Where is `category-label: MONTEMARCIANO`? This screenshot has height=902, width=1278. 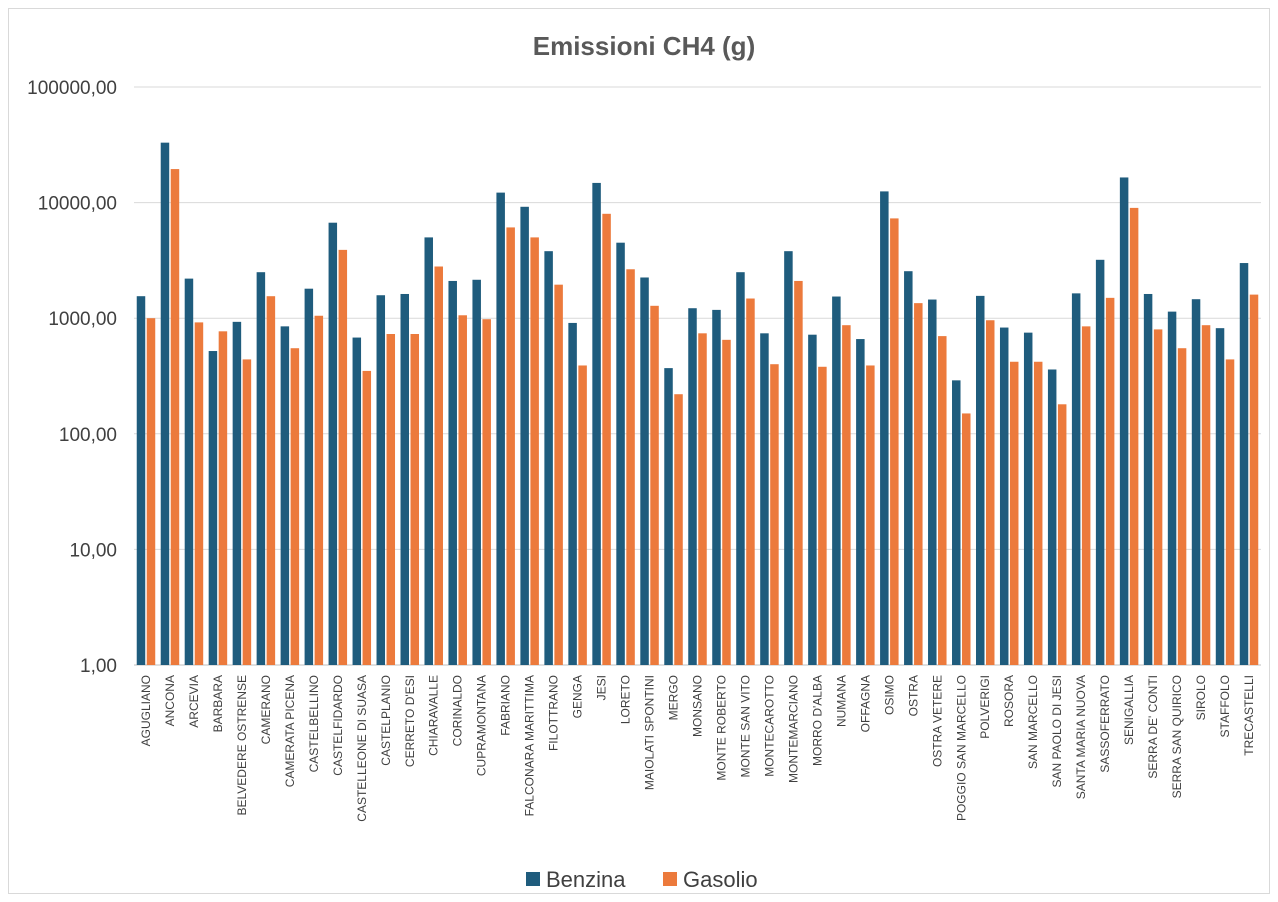 category-label: MONTEMARCIANO is located at coordinates (793, 729).